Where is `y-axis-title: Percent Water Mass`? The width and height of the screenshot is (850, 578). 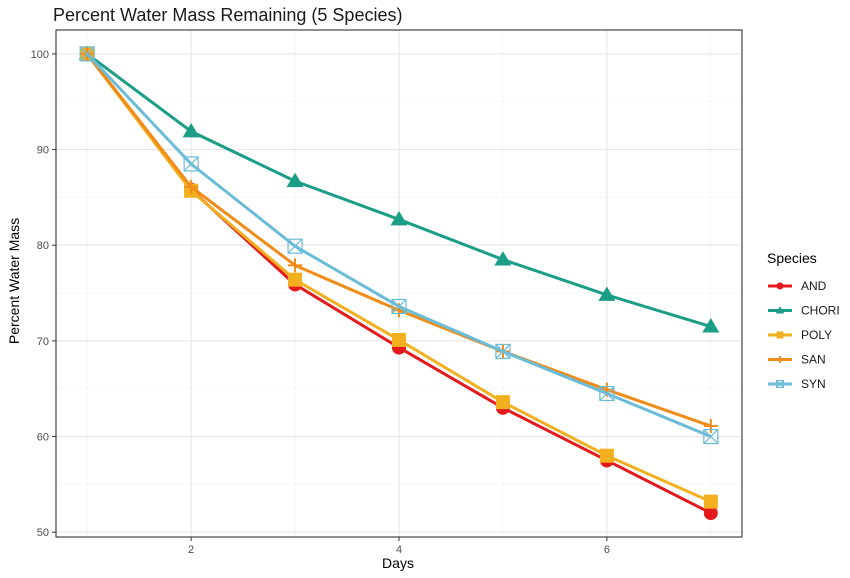
y-axis-title: Percent Water Mass is located at coordinates (14, 281).